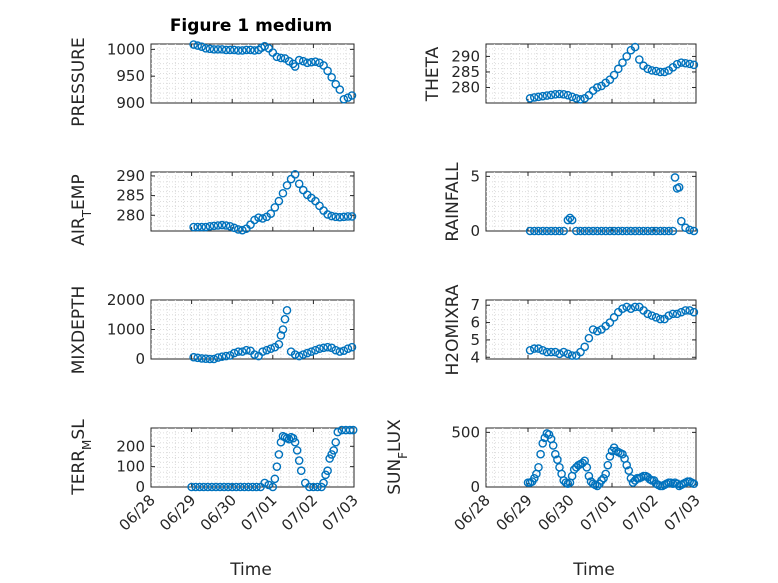 This screenshot has width=778, height=583. I want to click on ylabel-theta: THETA, so click(433, 74).